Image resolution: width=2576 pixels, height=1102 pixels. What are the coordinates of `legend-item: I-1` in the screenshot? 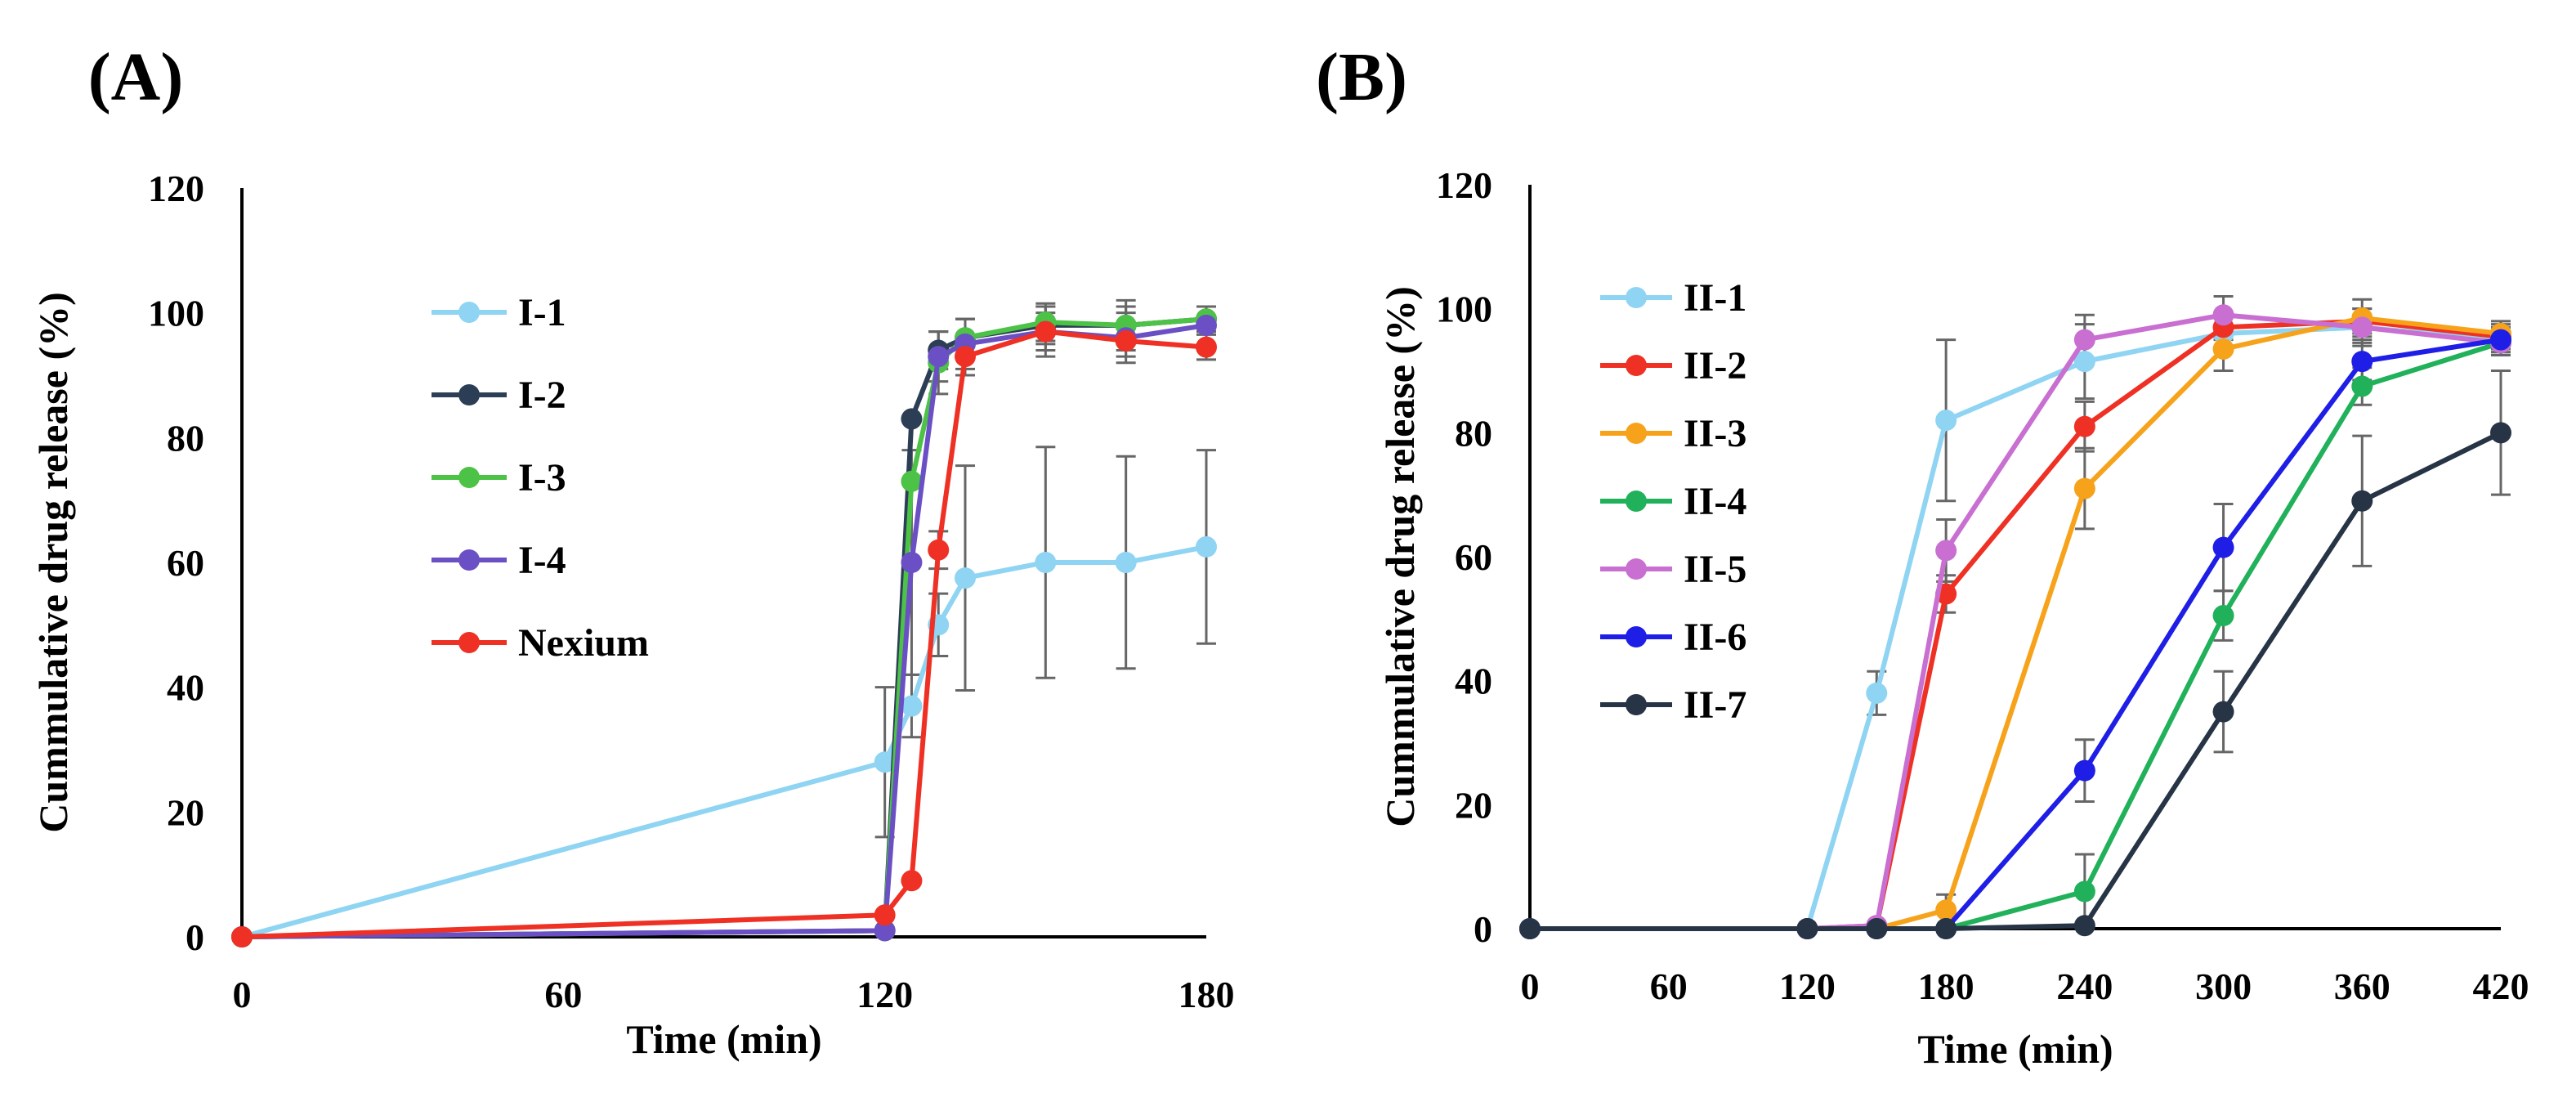 It's located at (499, 312).